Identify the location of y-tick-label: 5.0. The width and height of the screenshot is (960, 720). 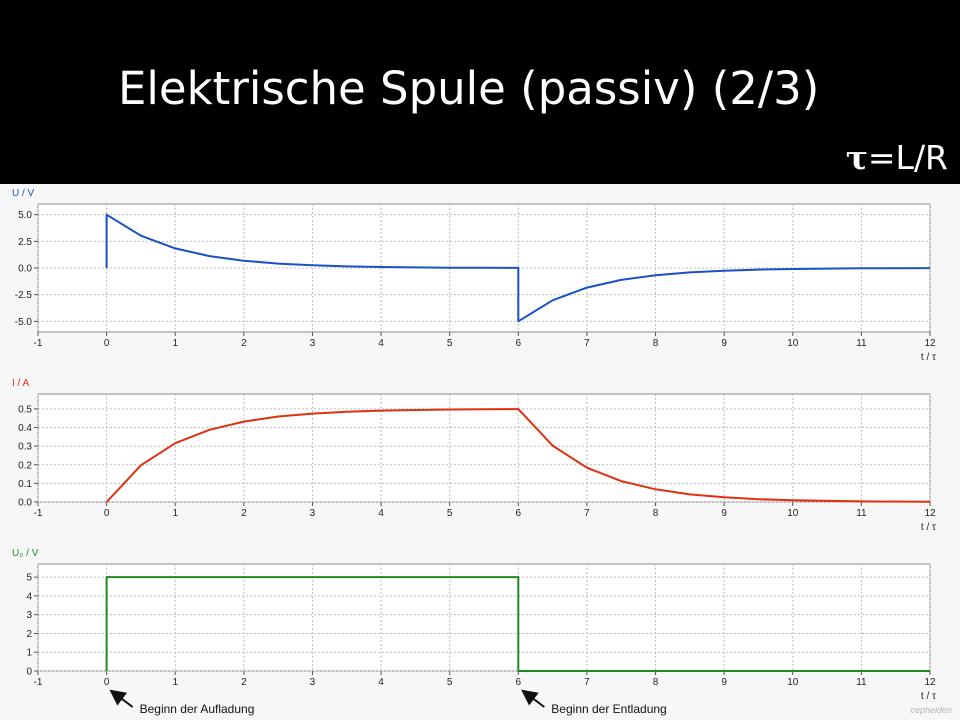
(25, 215).